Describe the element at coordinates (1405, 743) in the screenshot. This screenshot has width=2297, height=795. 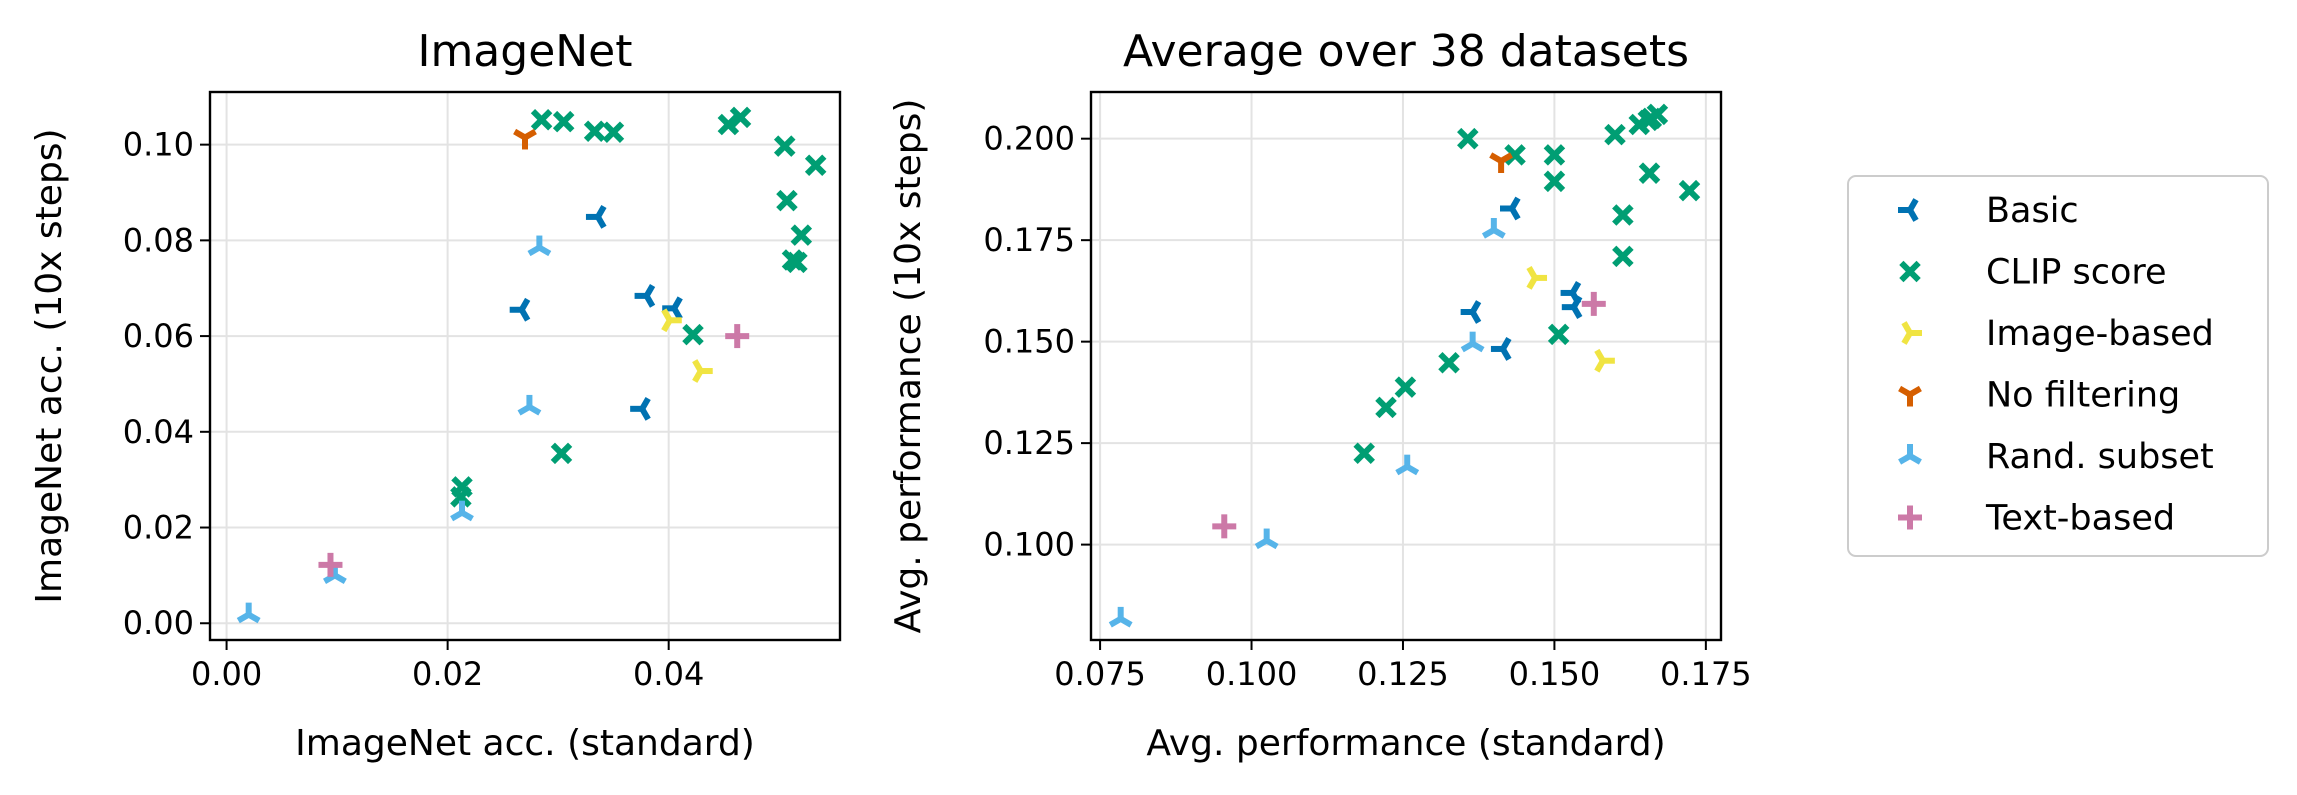
I see `x-axis-label: Avg. performance (standard)` at that location.